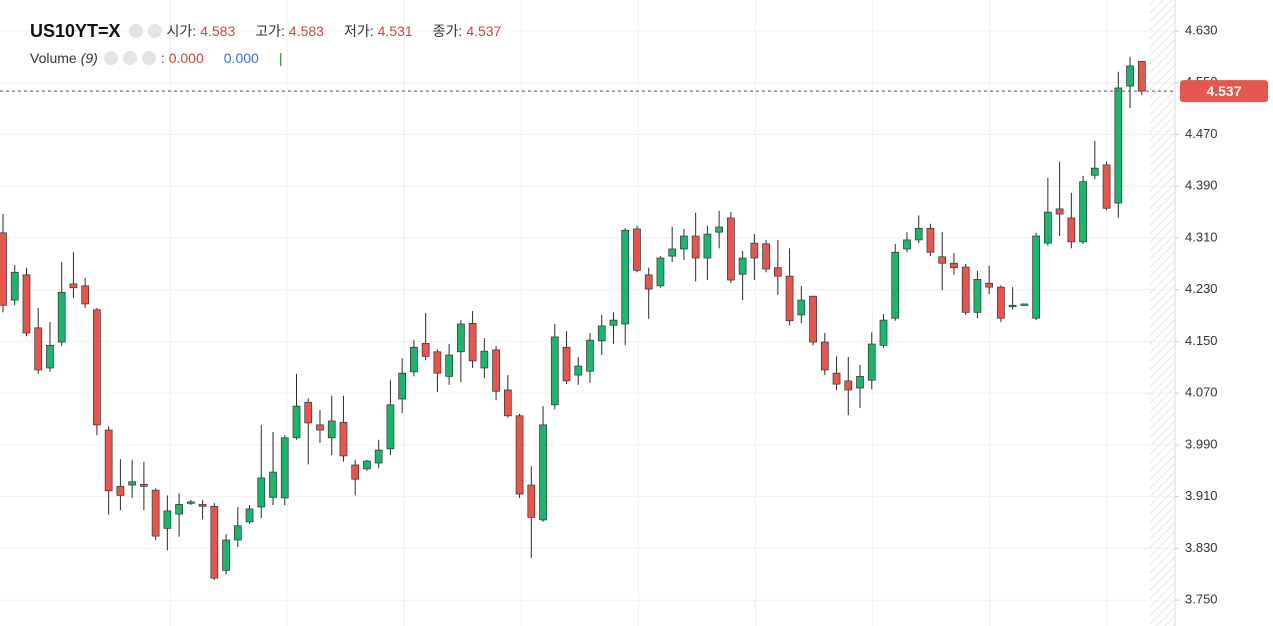 Image resolution: width=1273 pixels, height=626 pixels. Describe the element at coordinates (447, 31) in the screenshot. I see `ohlc-label: 종가:` at that location.